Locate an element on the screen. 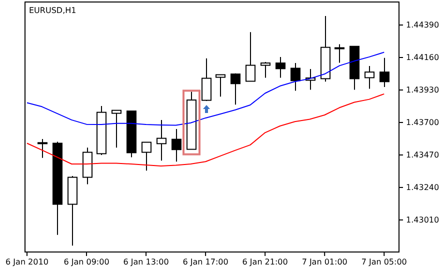 This screenshot has width=442, height=268. x-tick-label: 6 Jan 2010 is located at coordinates (27, 262).